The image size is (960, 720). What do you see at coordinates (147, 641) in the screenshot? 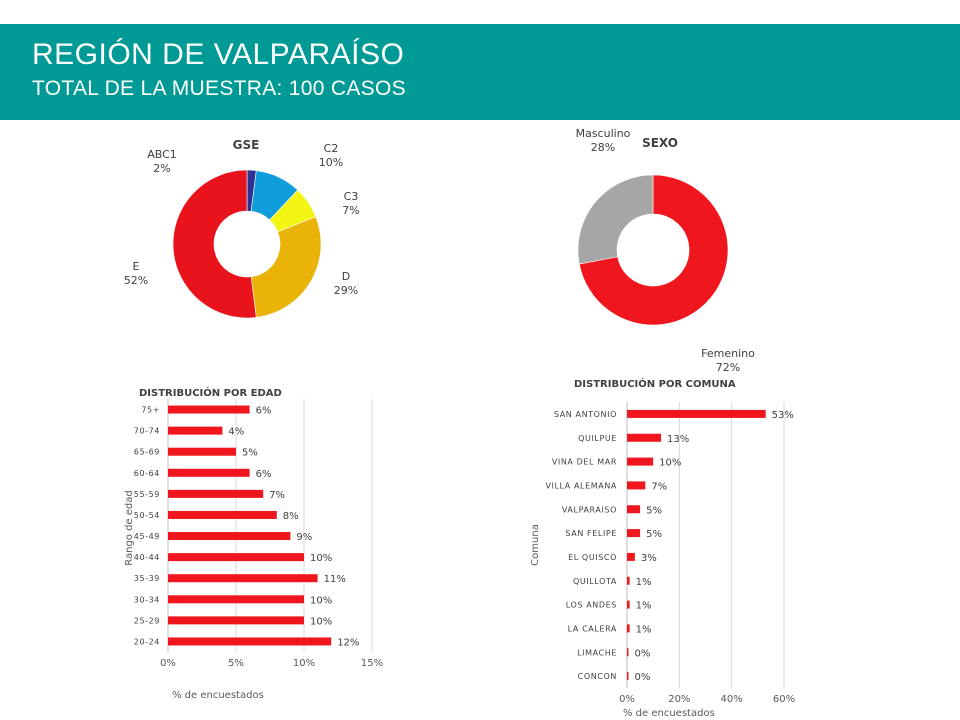
I see `category-label-edad-11: 20-24` at bounding box center [147, 641].